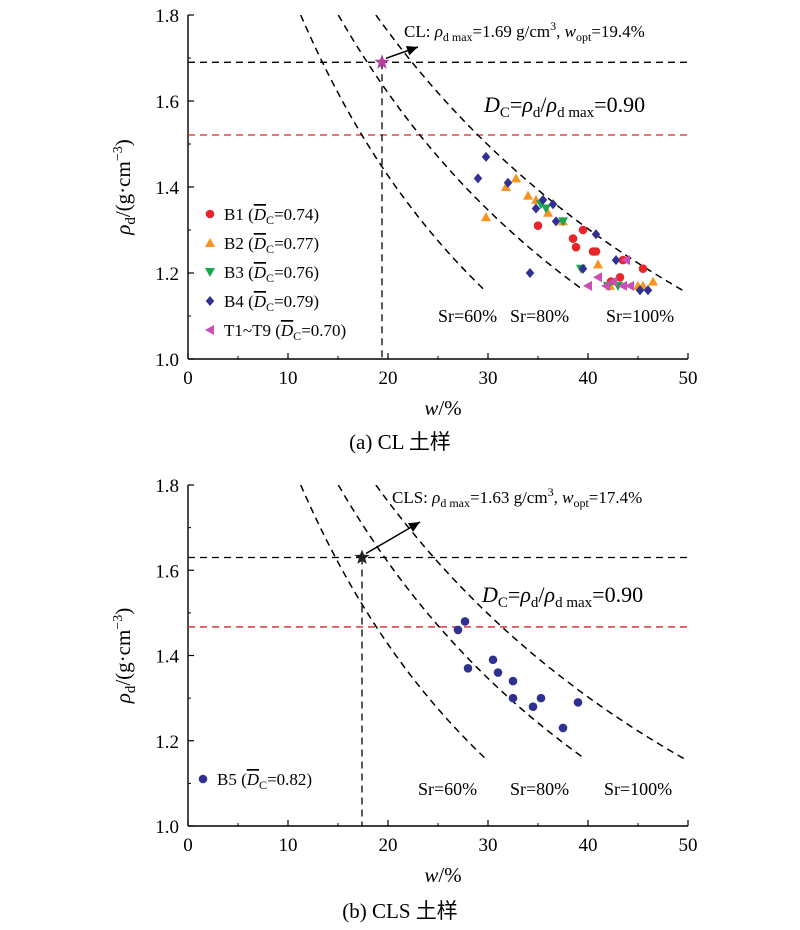  I want to click on saturation-curve-label: Sr=100%, so click(640, 316).